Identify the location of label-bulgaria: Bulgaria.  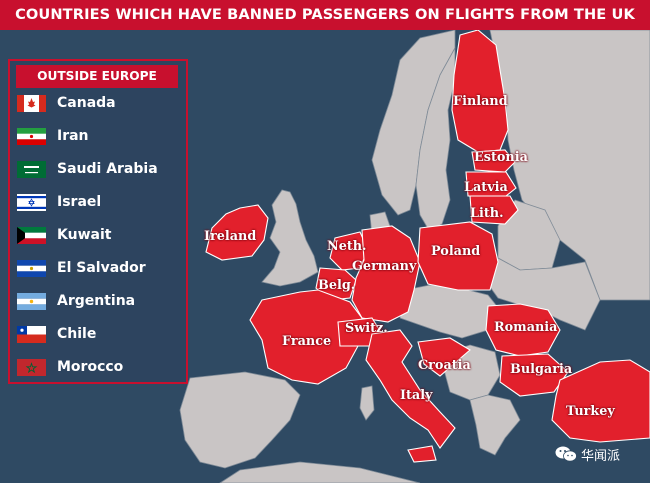
(541, 369).